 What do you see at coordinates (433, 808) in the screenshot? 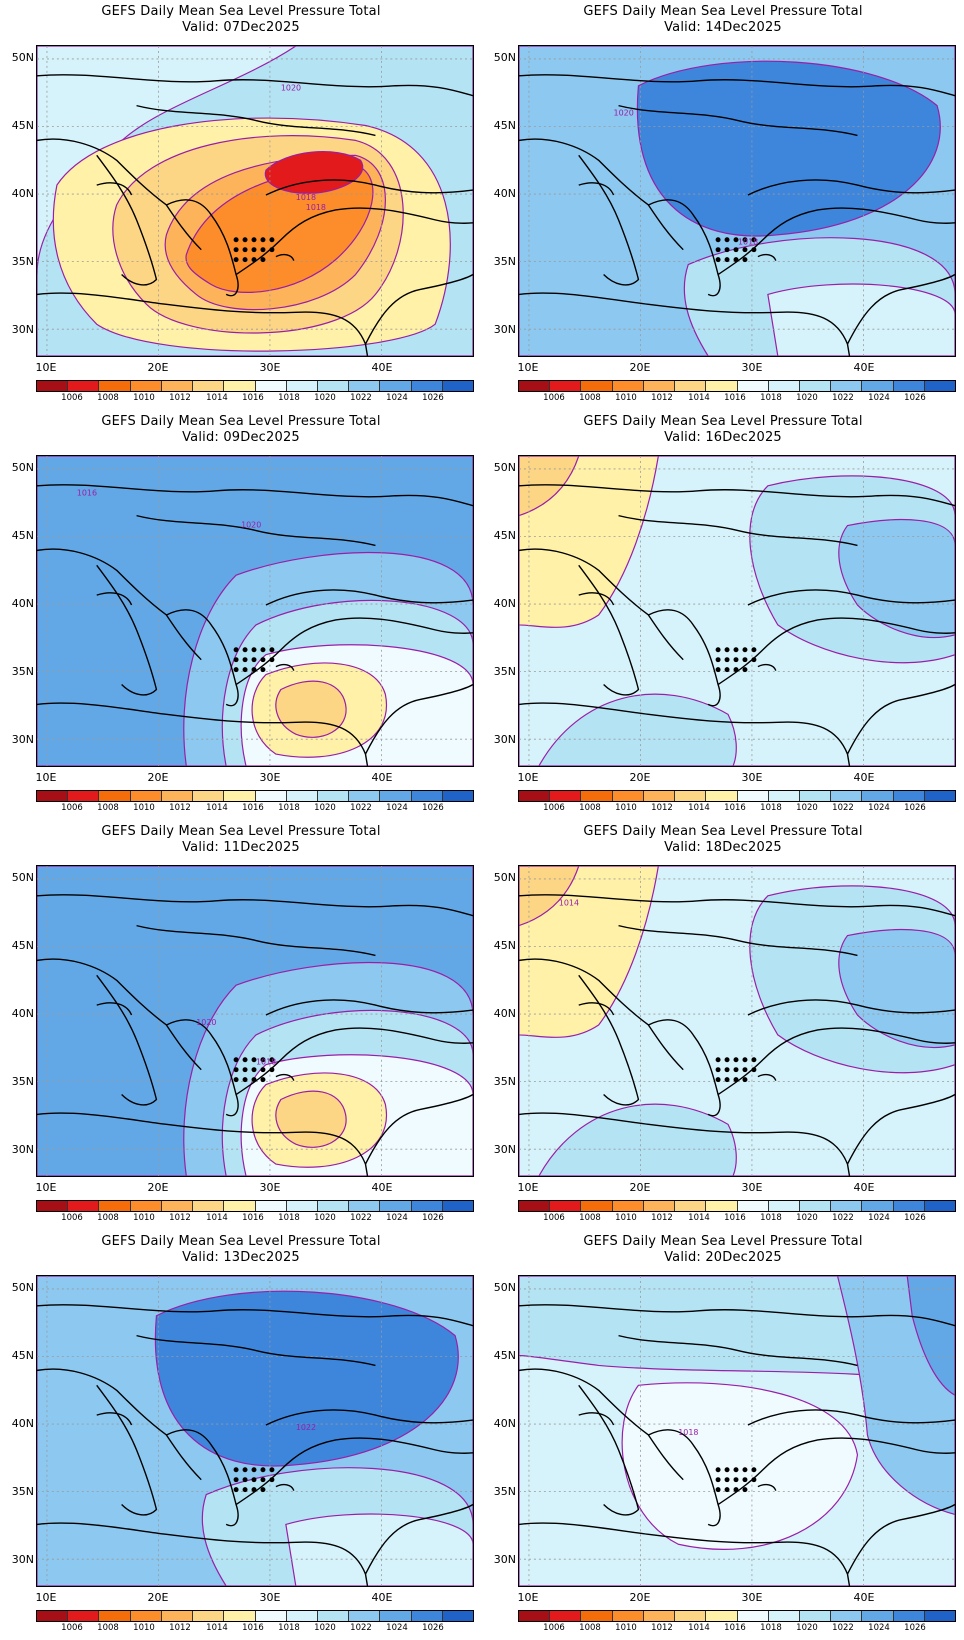
I see `colorbar-label: 1026` at bounding box center [433, 808].